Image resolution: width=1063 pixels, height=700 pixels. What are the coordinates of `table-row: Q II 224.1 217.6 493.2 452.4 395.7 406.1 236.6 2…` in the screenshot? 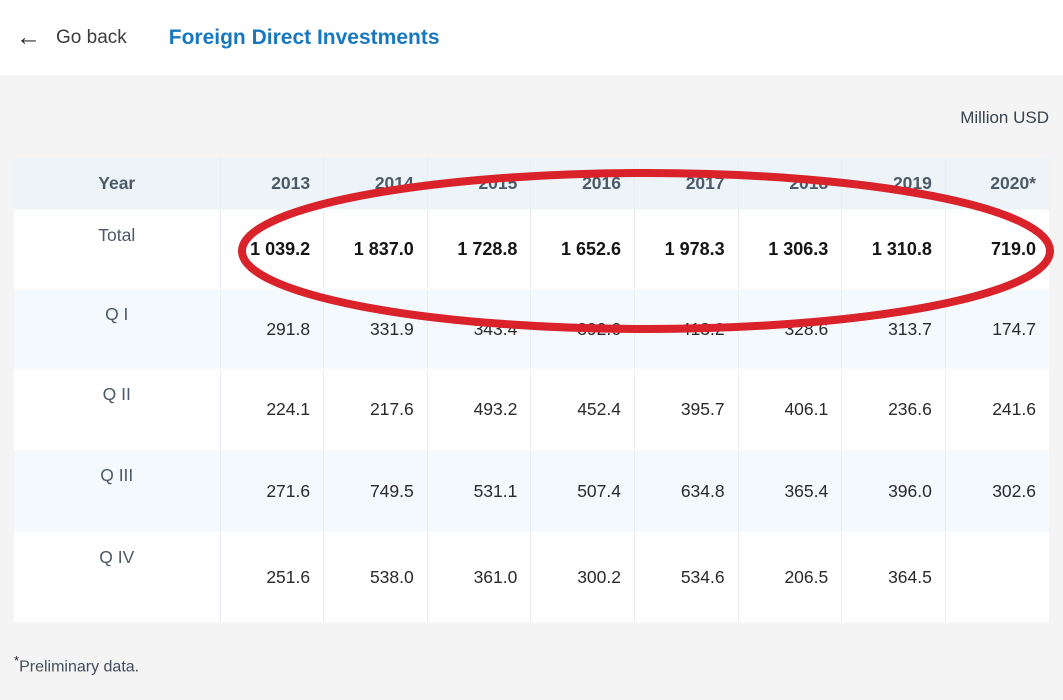 It's located at (531, 409).